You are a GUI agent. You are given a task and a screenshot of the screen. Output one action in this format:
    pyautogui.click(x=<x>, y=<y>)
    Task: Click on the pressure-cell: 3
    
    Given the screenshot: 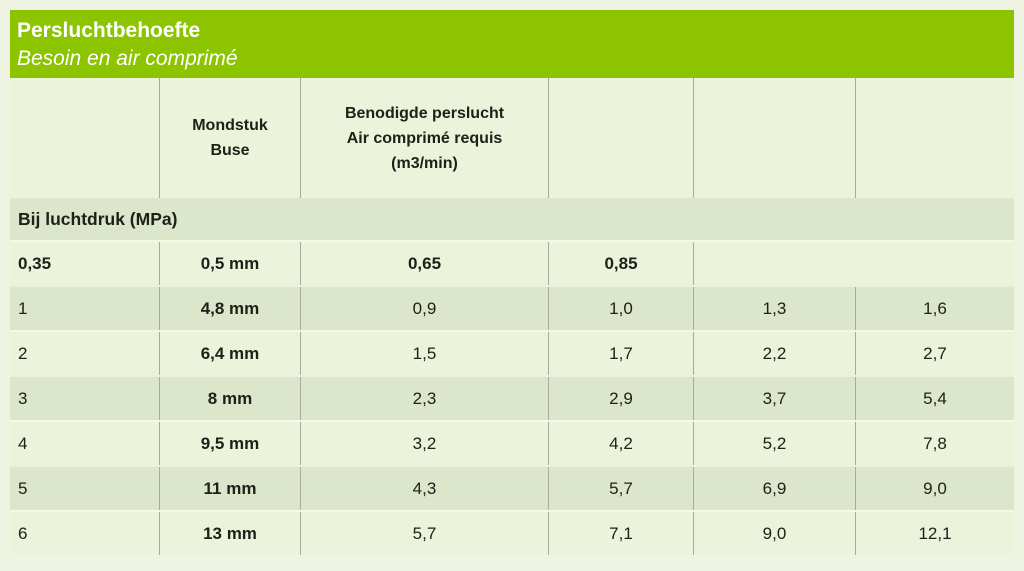 What is the action you would take?
    pyautogui.click(x=23, y=398)
    